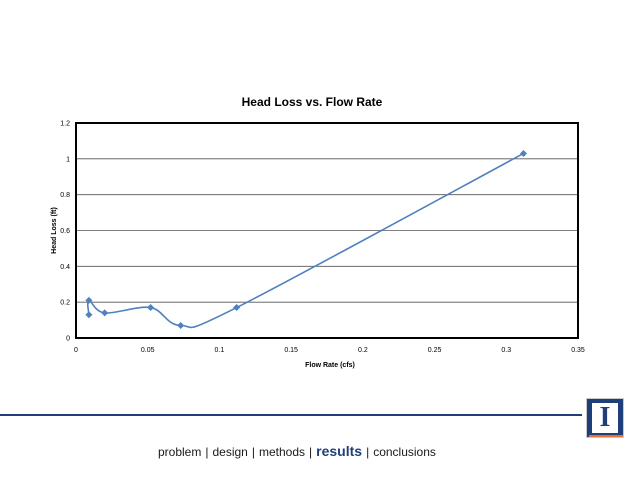 This screenshot has height=479, width=638. Describe the element at coordinates (363, 350) in the screenshot. I see `x-tick-label: 0.2` at that location.